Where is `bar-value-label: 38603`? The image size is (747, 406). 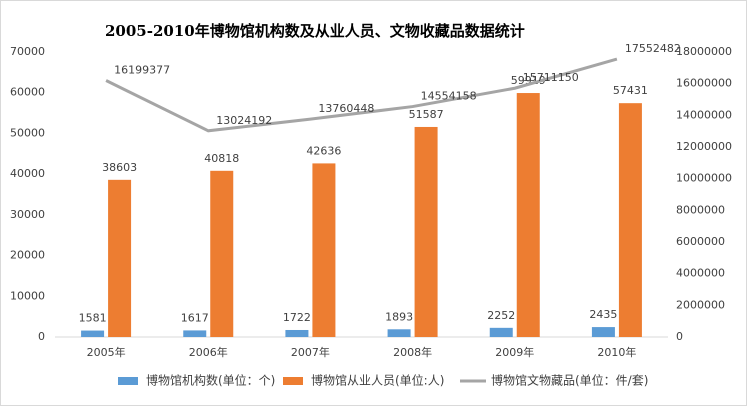
bar-value-label: 38603 is located at coordinates (119, 167).